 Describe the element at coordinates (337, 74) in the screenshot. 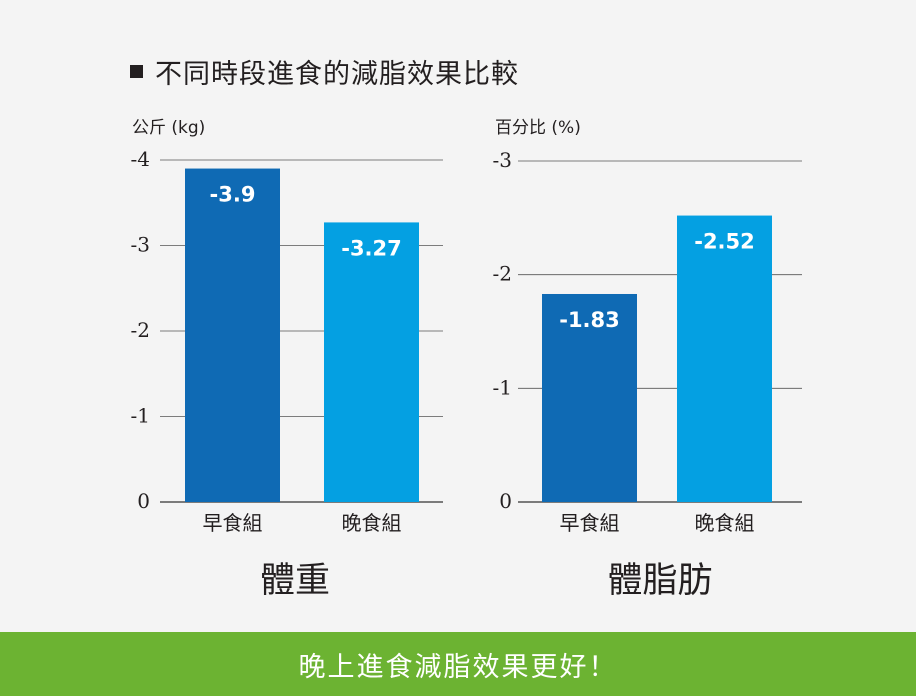

I see `page-title: 不同時段進食的減脂效果比較` at that location.